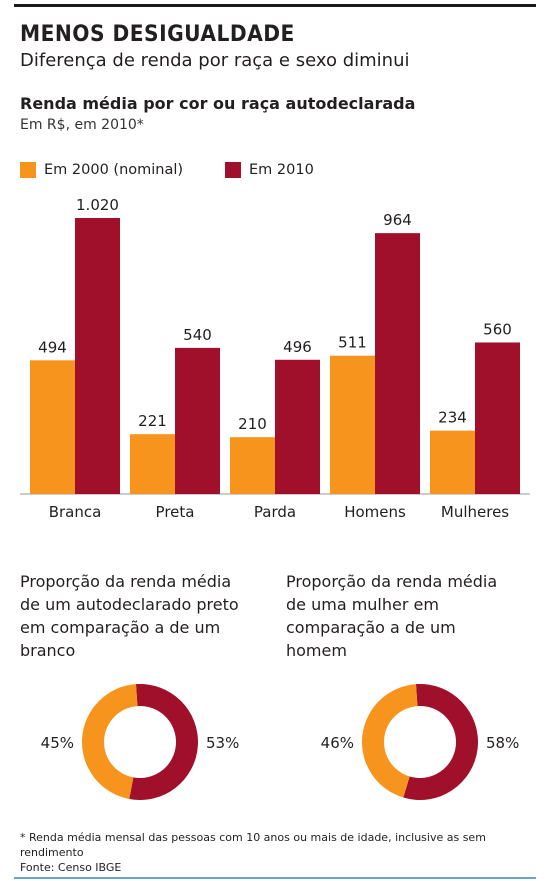 Image resolution: width=550 pixels, height=881 pixels. Describe the element at coordinates (475, 512) in the screenshot. I see `x-tick-label: Mulheres` at that location.